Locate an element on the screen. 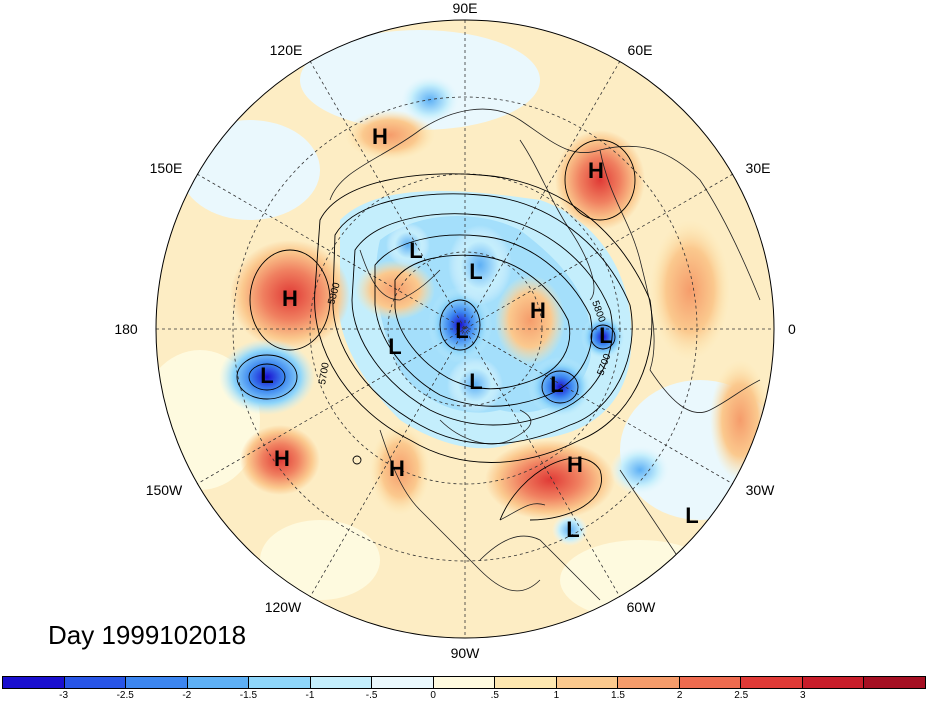 The height and width of the screenshot is (702, 928). day-label: Day 1999102018 is located at coordinates (147, 635).